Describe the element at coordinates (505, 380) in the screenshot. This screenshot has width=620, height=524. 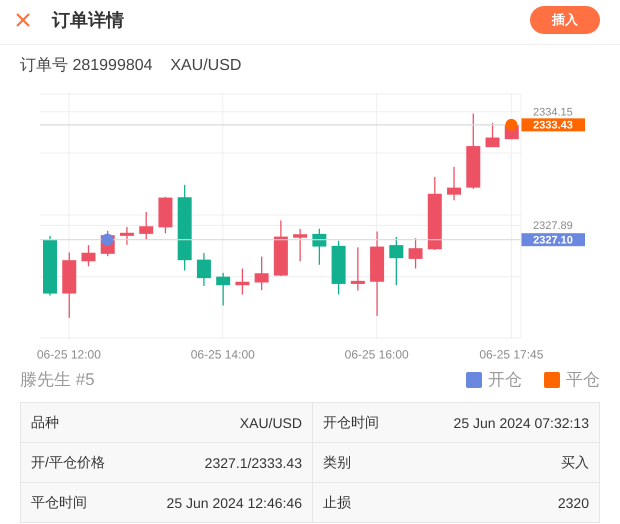
I see `legend-label: 开仓` at that location.